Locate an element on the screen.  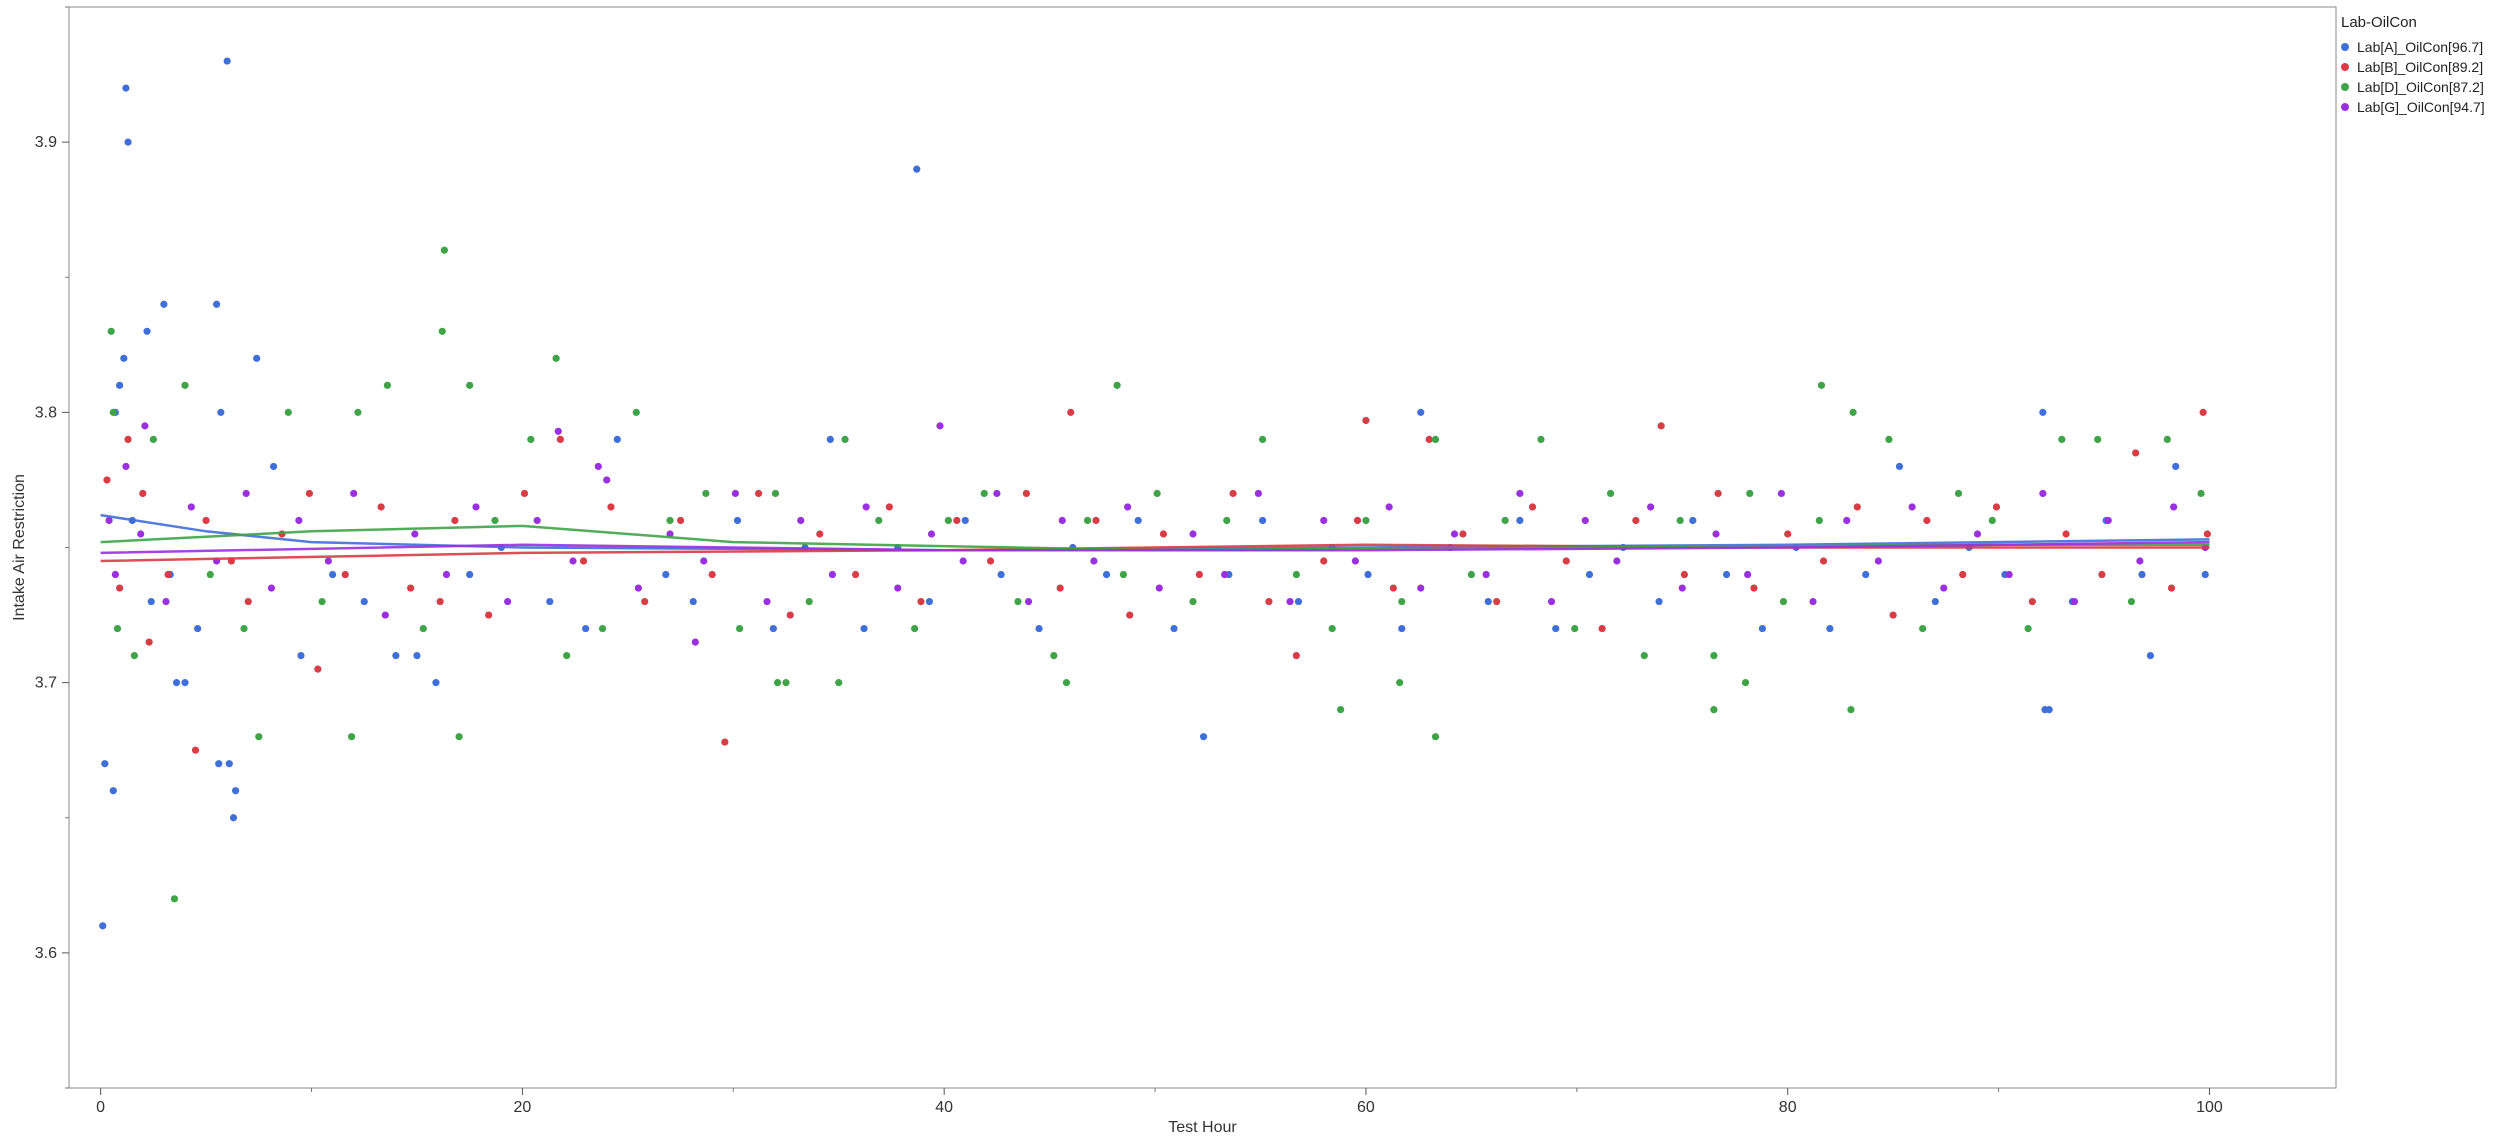
legend-item-lab-g: Lab[G]_OilCon[94.7] is located at coordinates (2413, 107).